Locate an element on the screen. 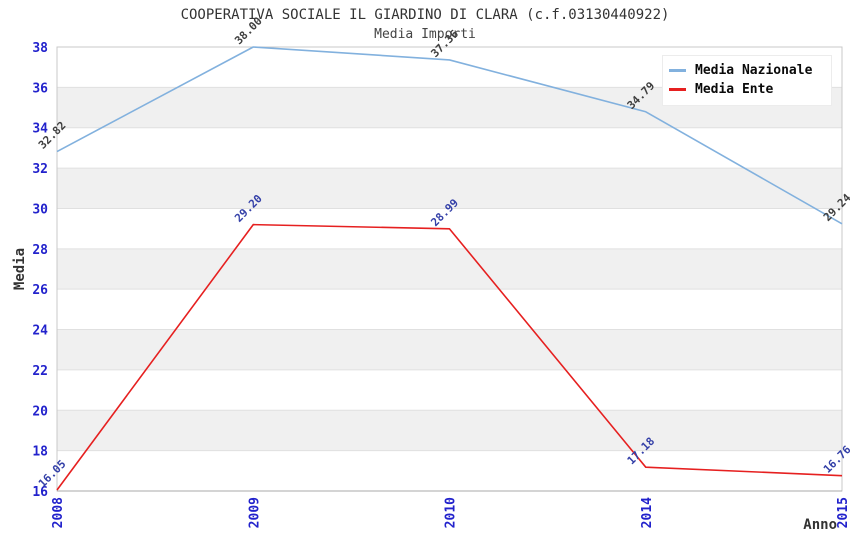  y-tick-label: 32 is located at coordinates (40, 169).